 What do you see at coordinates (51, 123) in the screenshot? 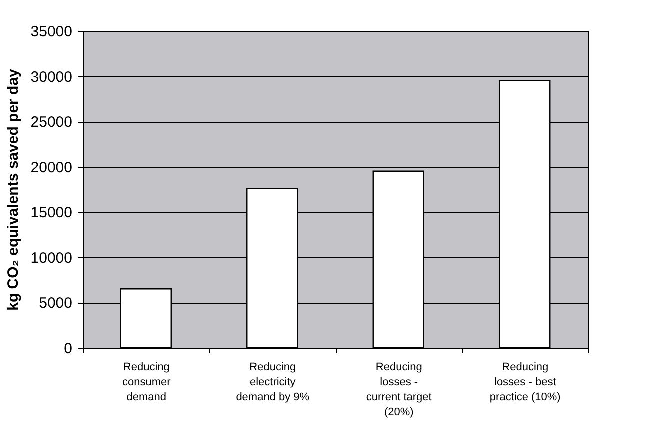
I see `y-tick-label: 25000` at bounding box center [51, 123].